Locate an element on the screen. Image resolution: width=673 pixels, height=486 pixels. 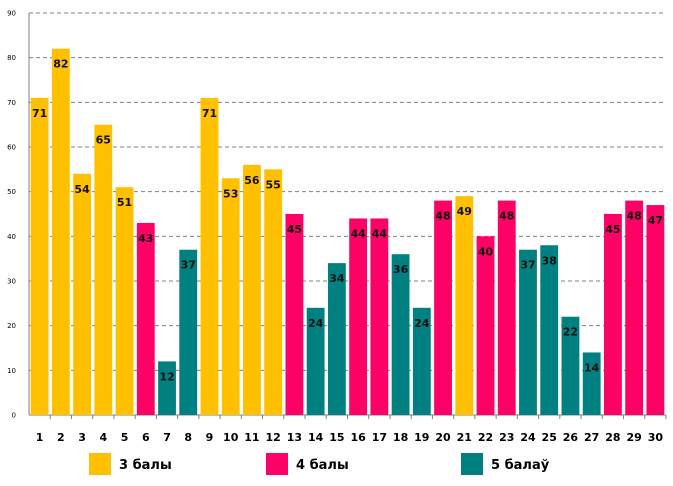
y-tick-label: 20 is located at coordinates (11, 326).